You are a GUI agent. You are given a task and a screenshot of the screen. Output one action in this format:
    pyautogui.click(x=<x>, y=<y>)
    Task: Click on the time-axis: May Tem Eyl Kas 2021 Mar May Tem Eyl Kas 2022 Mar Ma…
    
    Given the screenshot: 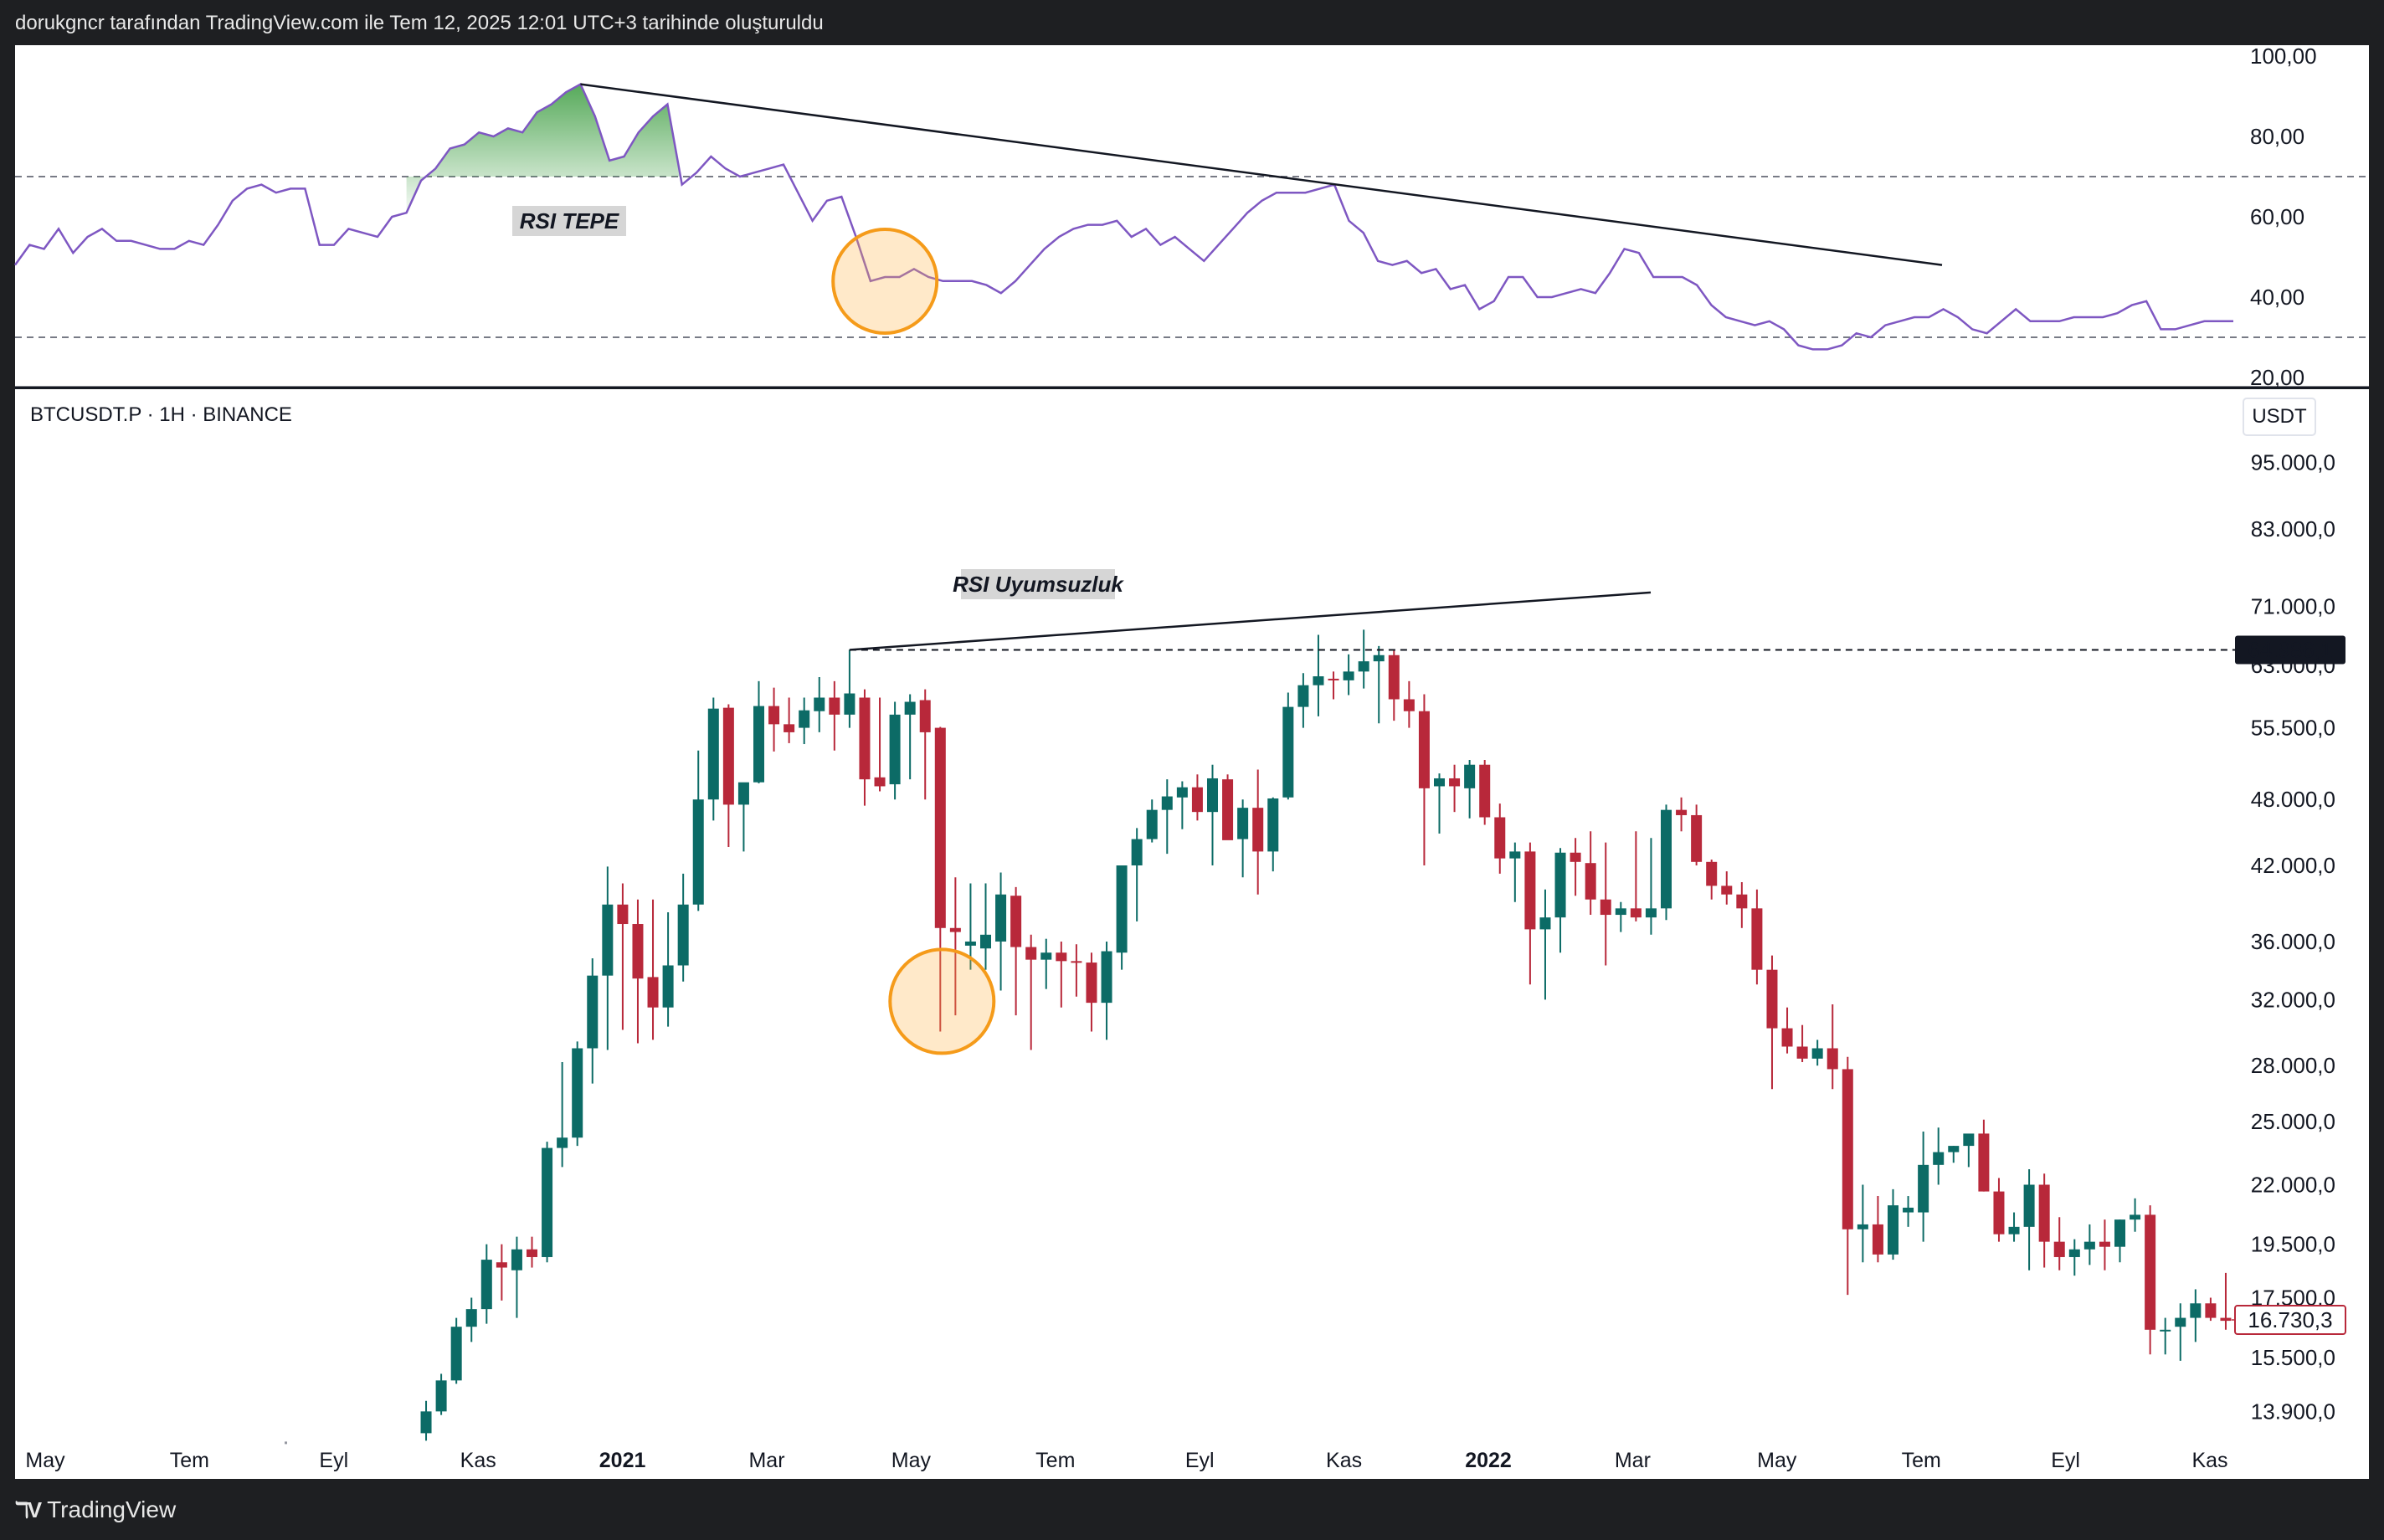 What is the action you would take?
    pyautogui.click(x=1126, y=1460)
    